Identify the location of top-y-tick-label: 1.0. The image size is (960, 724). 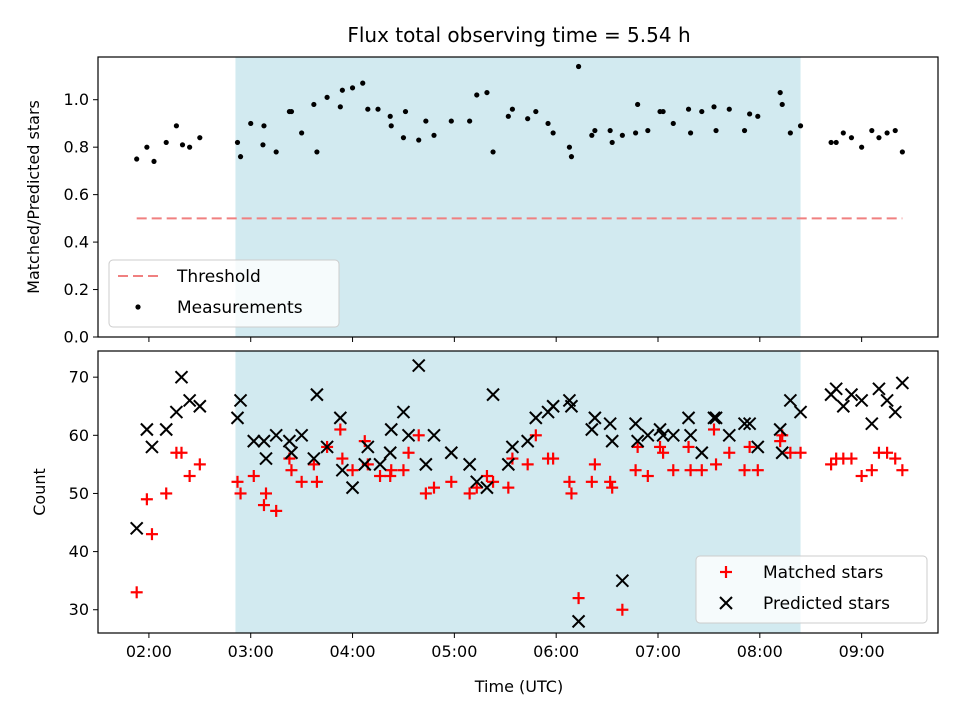
(76, 99).